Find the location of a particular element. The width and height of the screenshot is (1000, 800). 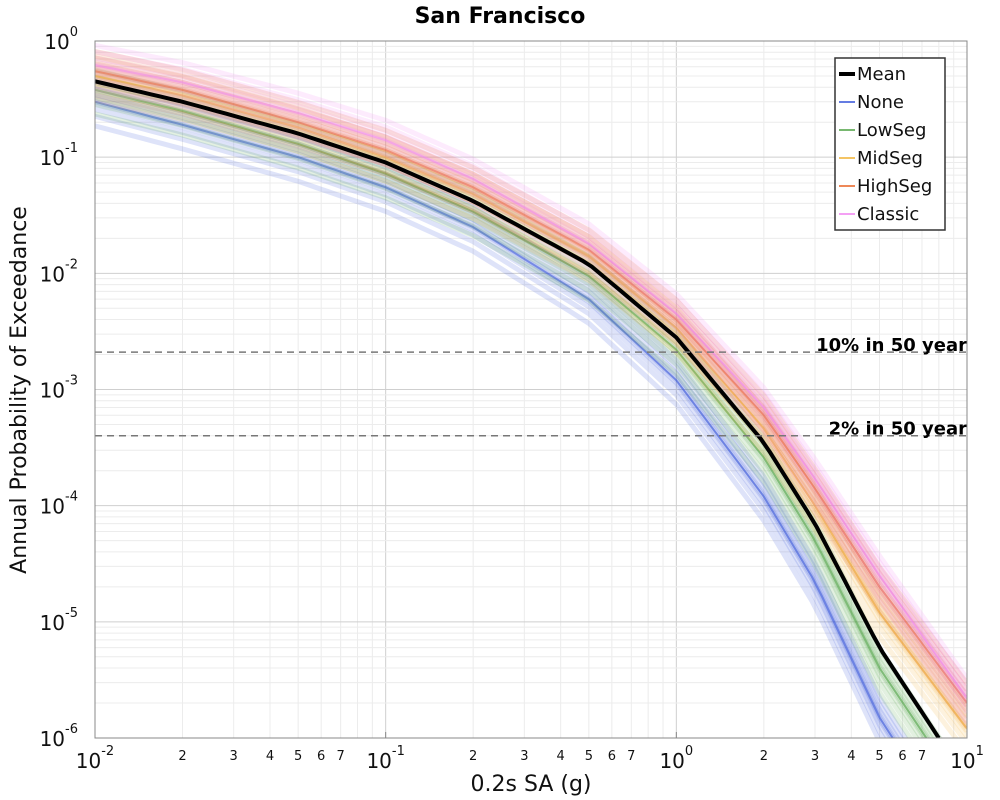

y-tick-label: 10⁻³ is located at coordinates (59, 388).